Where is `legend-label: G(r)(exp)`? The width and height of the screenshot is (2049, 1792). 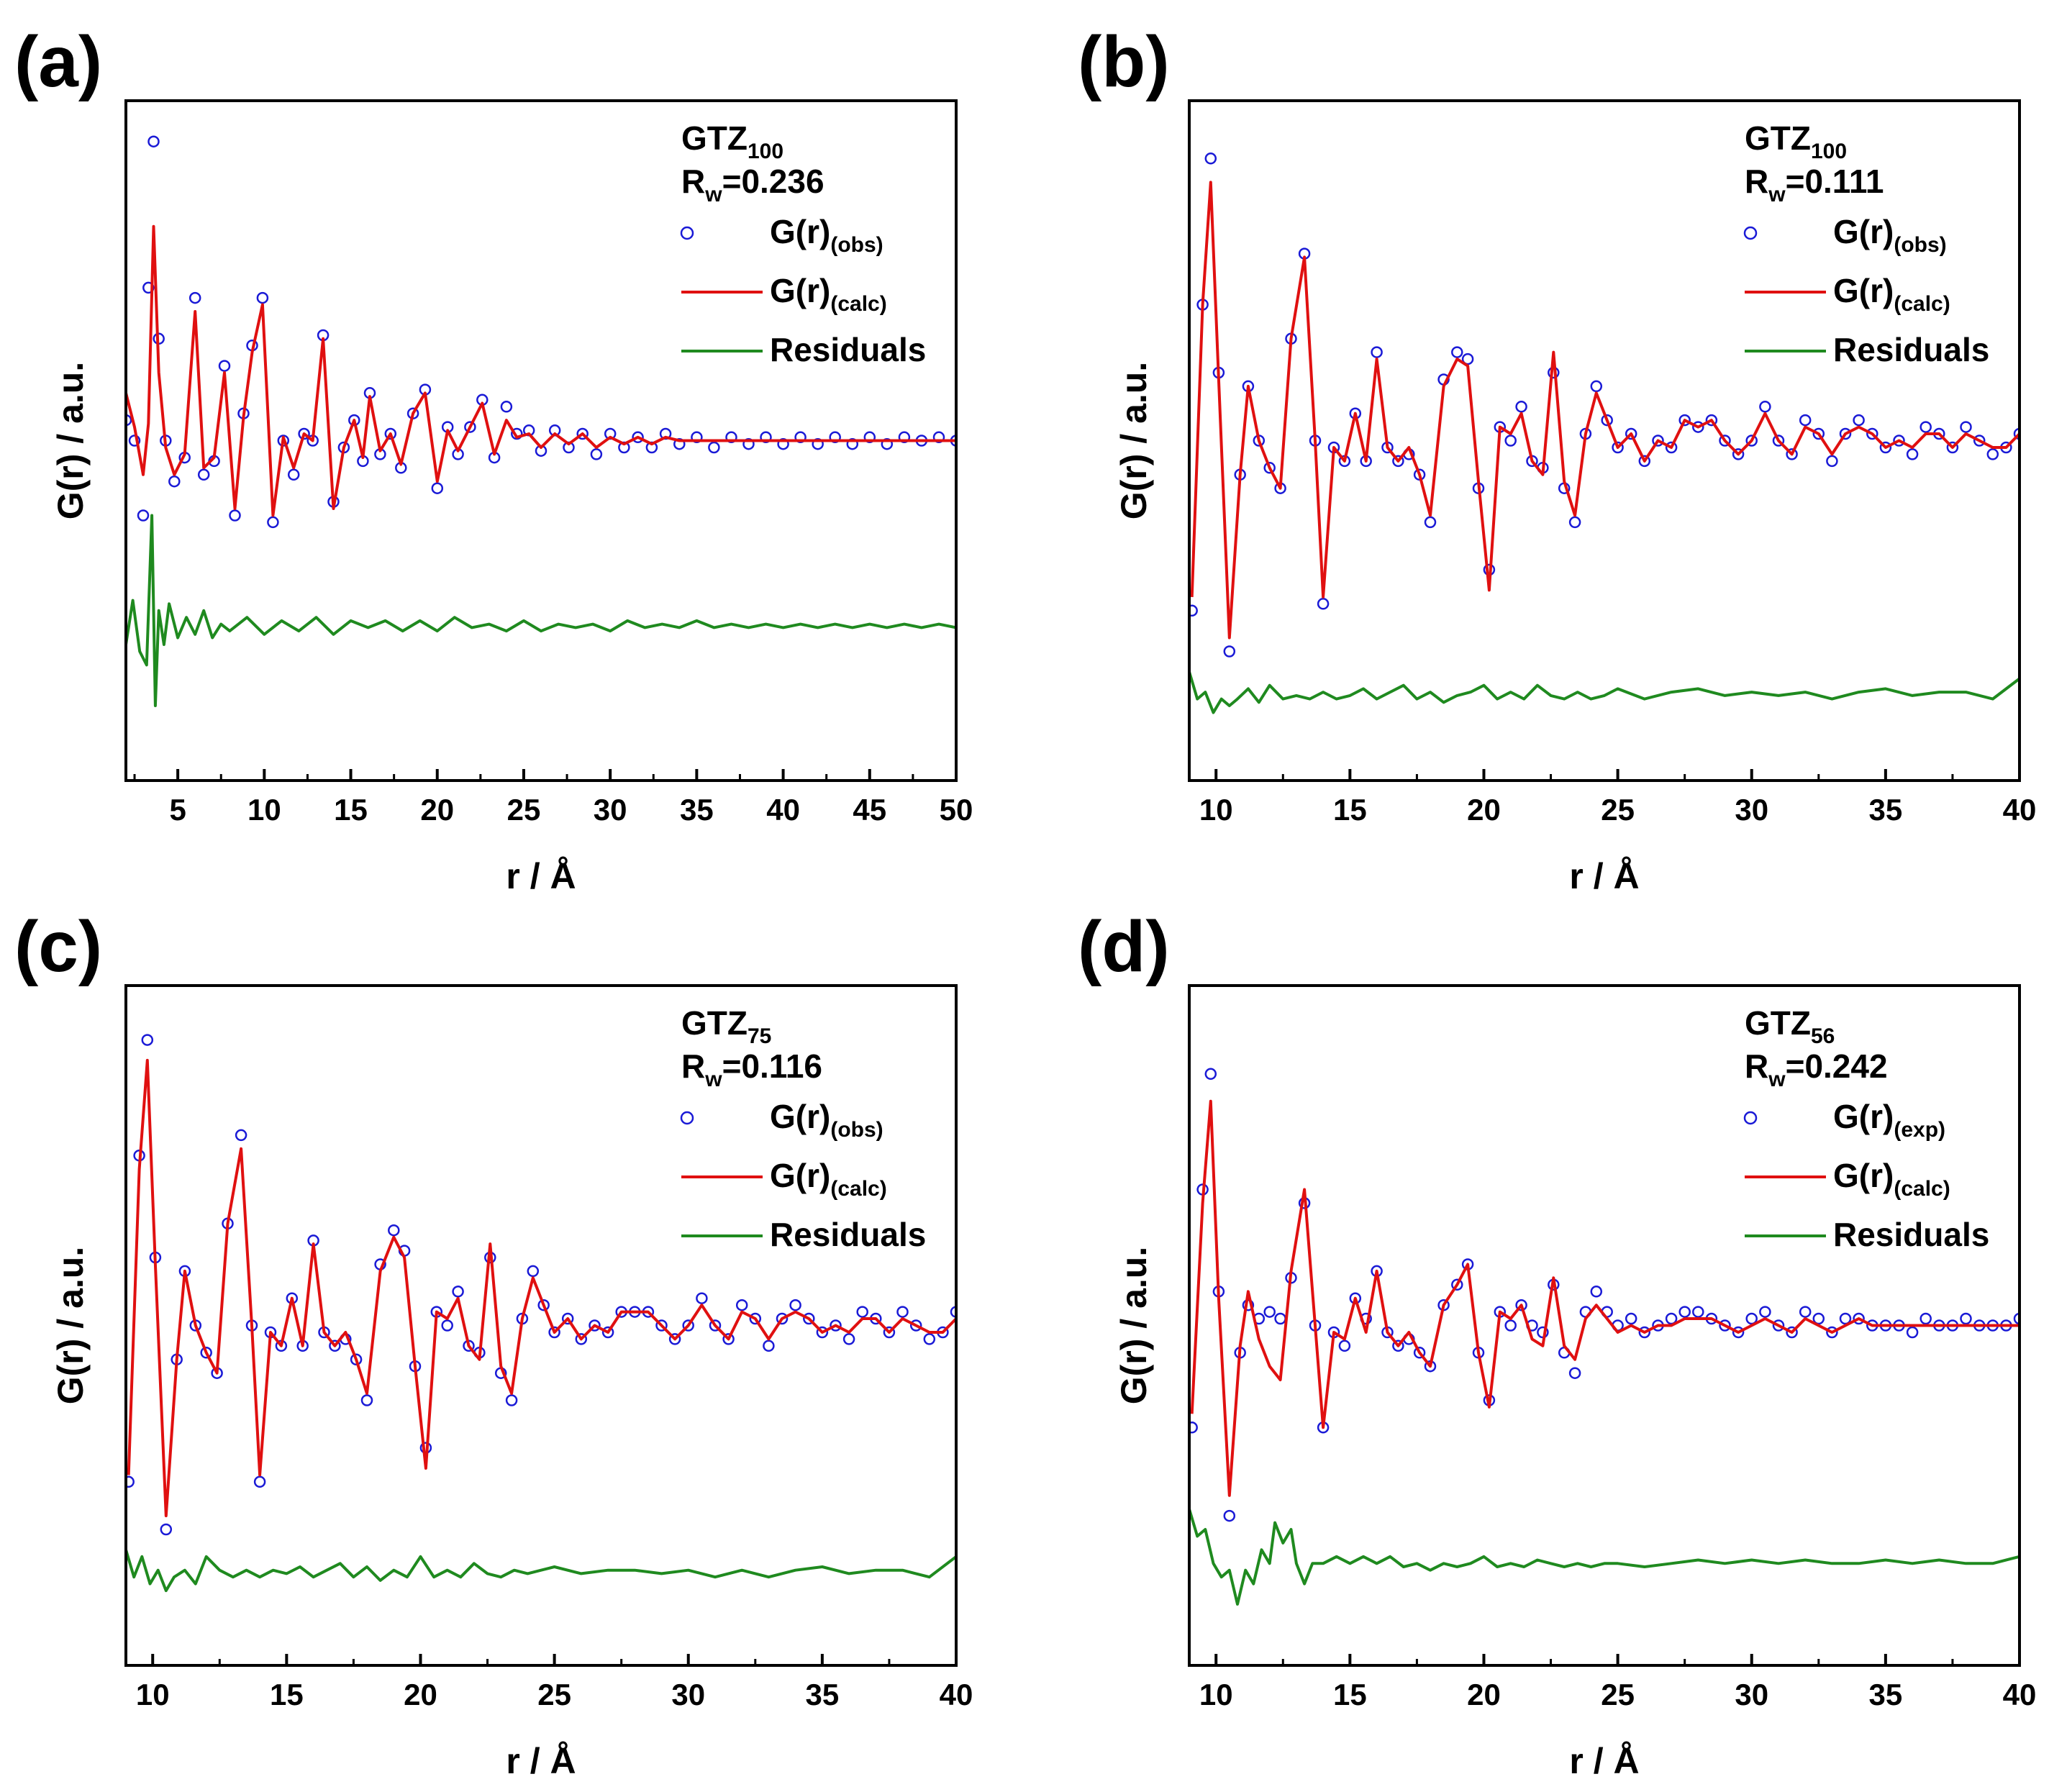 legend-label: G(r)(exp) is located at coordinates (1889, 1120).